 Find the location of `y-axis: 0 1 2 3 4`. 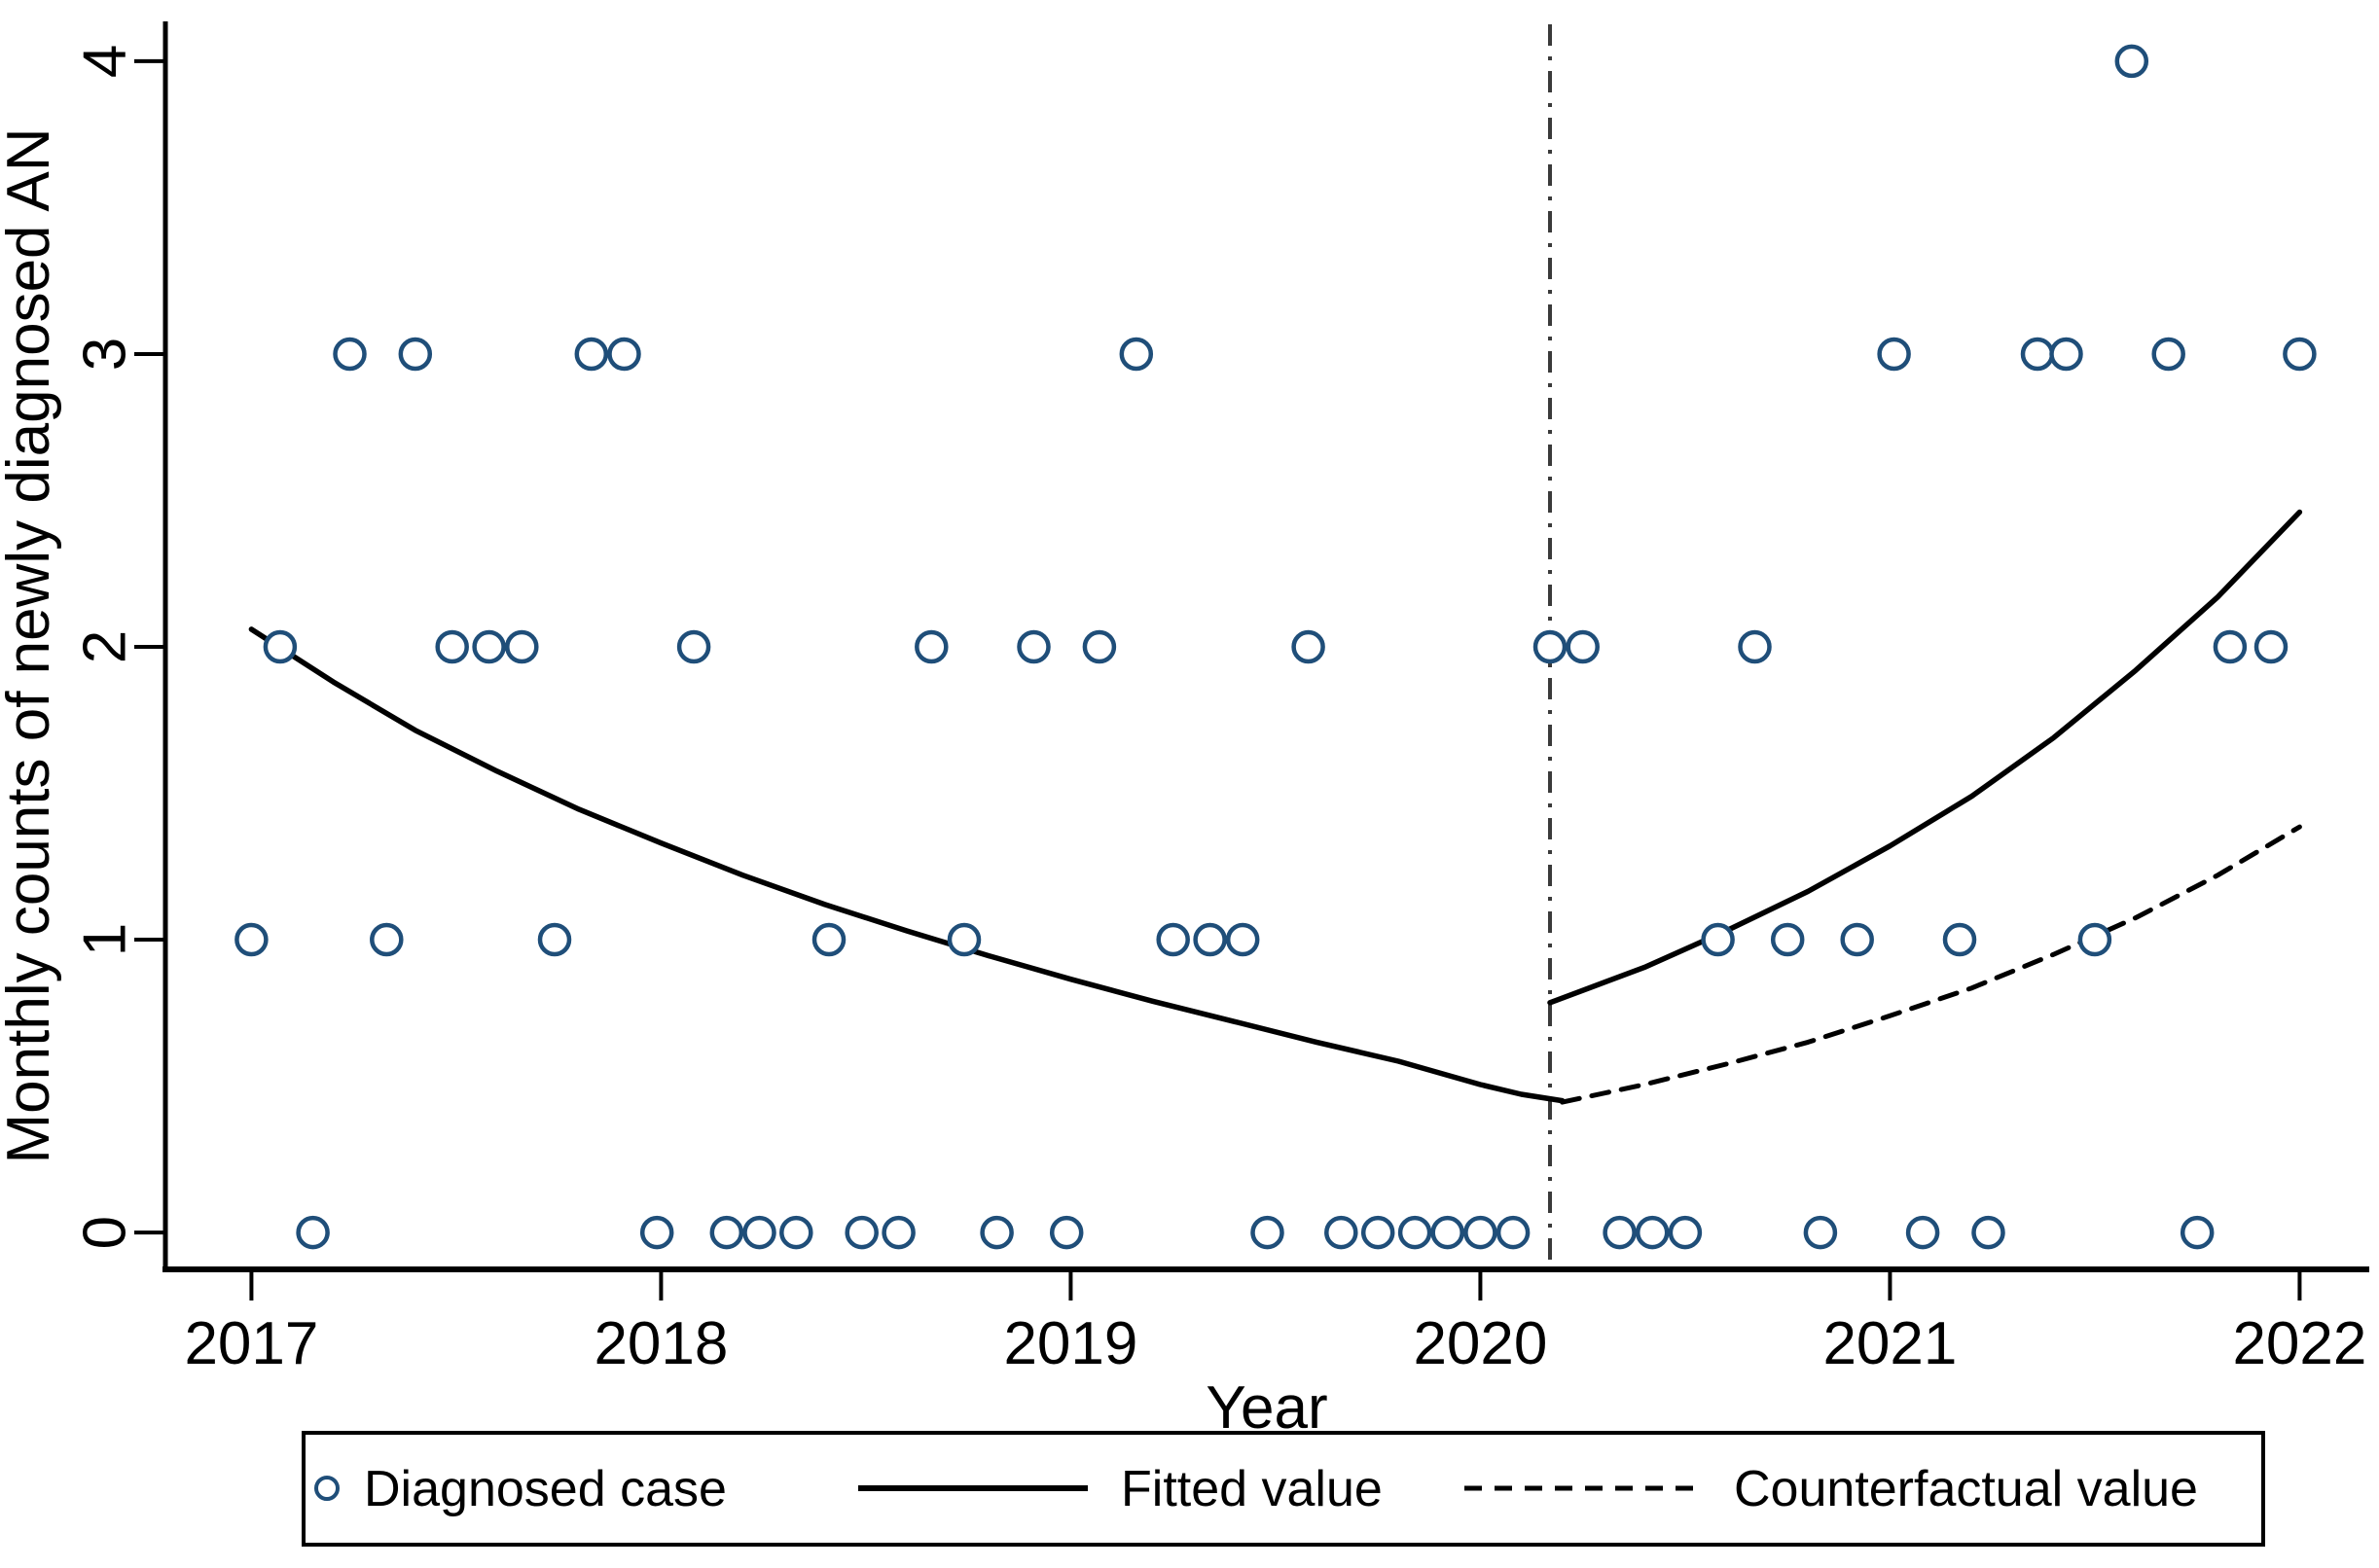

y-axis: 0 1 2 3 4 is located at coordinates (119, 646).